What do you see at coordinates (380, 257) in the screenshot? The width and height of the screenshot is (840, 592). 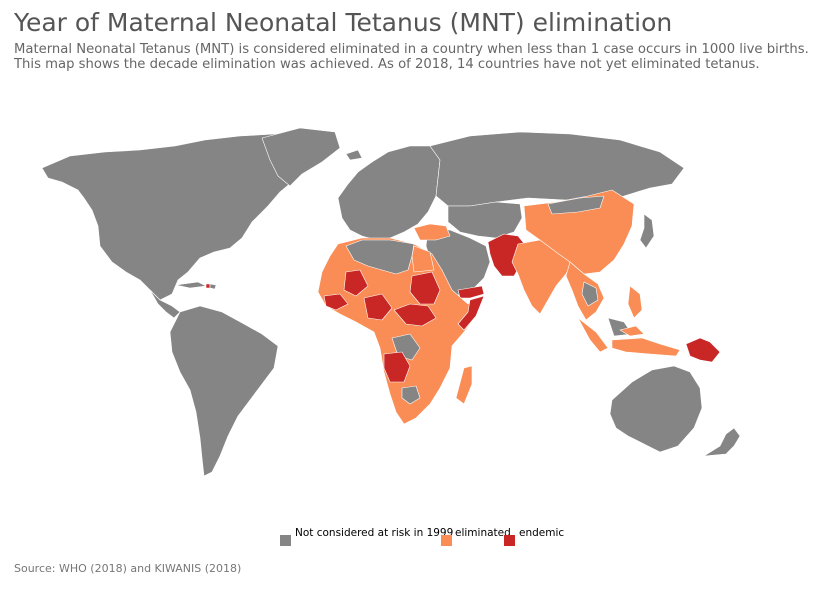 I see `region-north-africa` at bounding box center [380, 257].